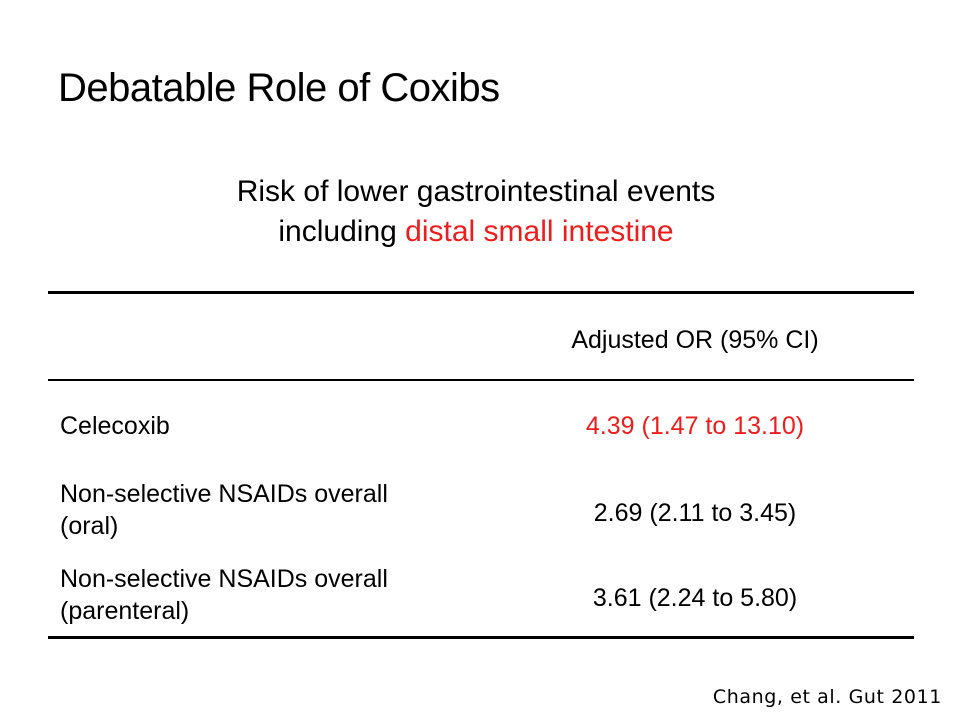 This screenshot has height=720, width=960. Describe the element at coordinates (476, 191) in the screenshot. I see `subtitle-line-1: Risk of lower gastrointestinal events` at that location.